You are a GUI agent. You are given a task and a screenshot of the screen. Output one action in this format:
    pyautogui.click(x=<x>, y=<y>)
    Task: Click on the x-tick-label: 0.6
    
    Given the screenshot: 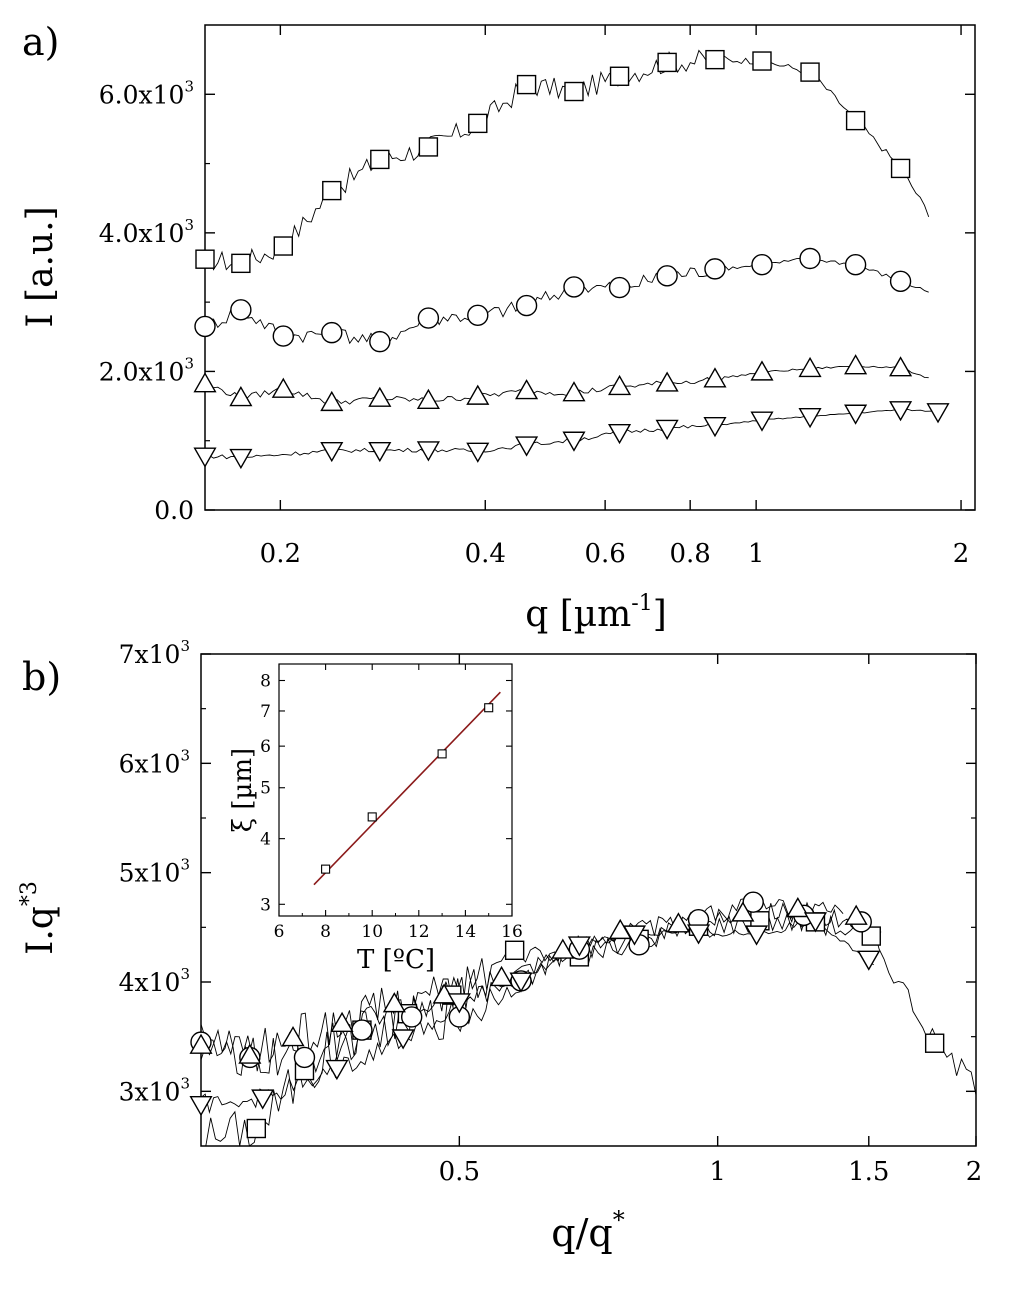 What is the action you would take?
    pyautogui.click(x=604, y=554)
    